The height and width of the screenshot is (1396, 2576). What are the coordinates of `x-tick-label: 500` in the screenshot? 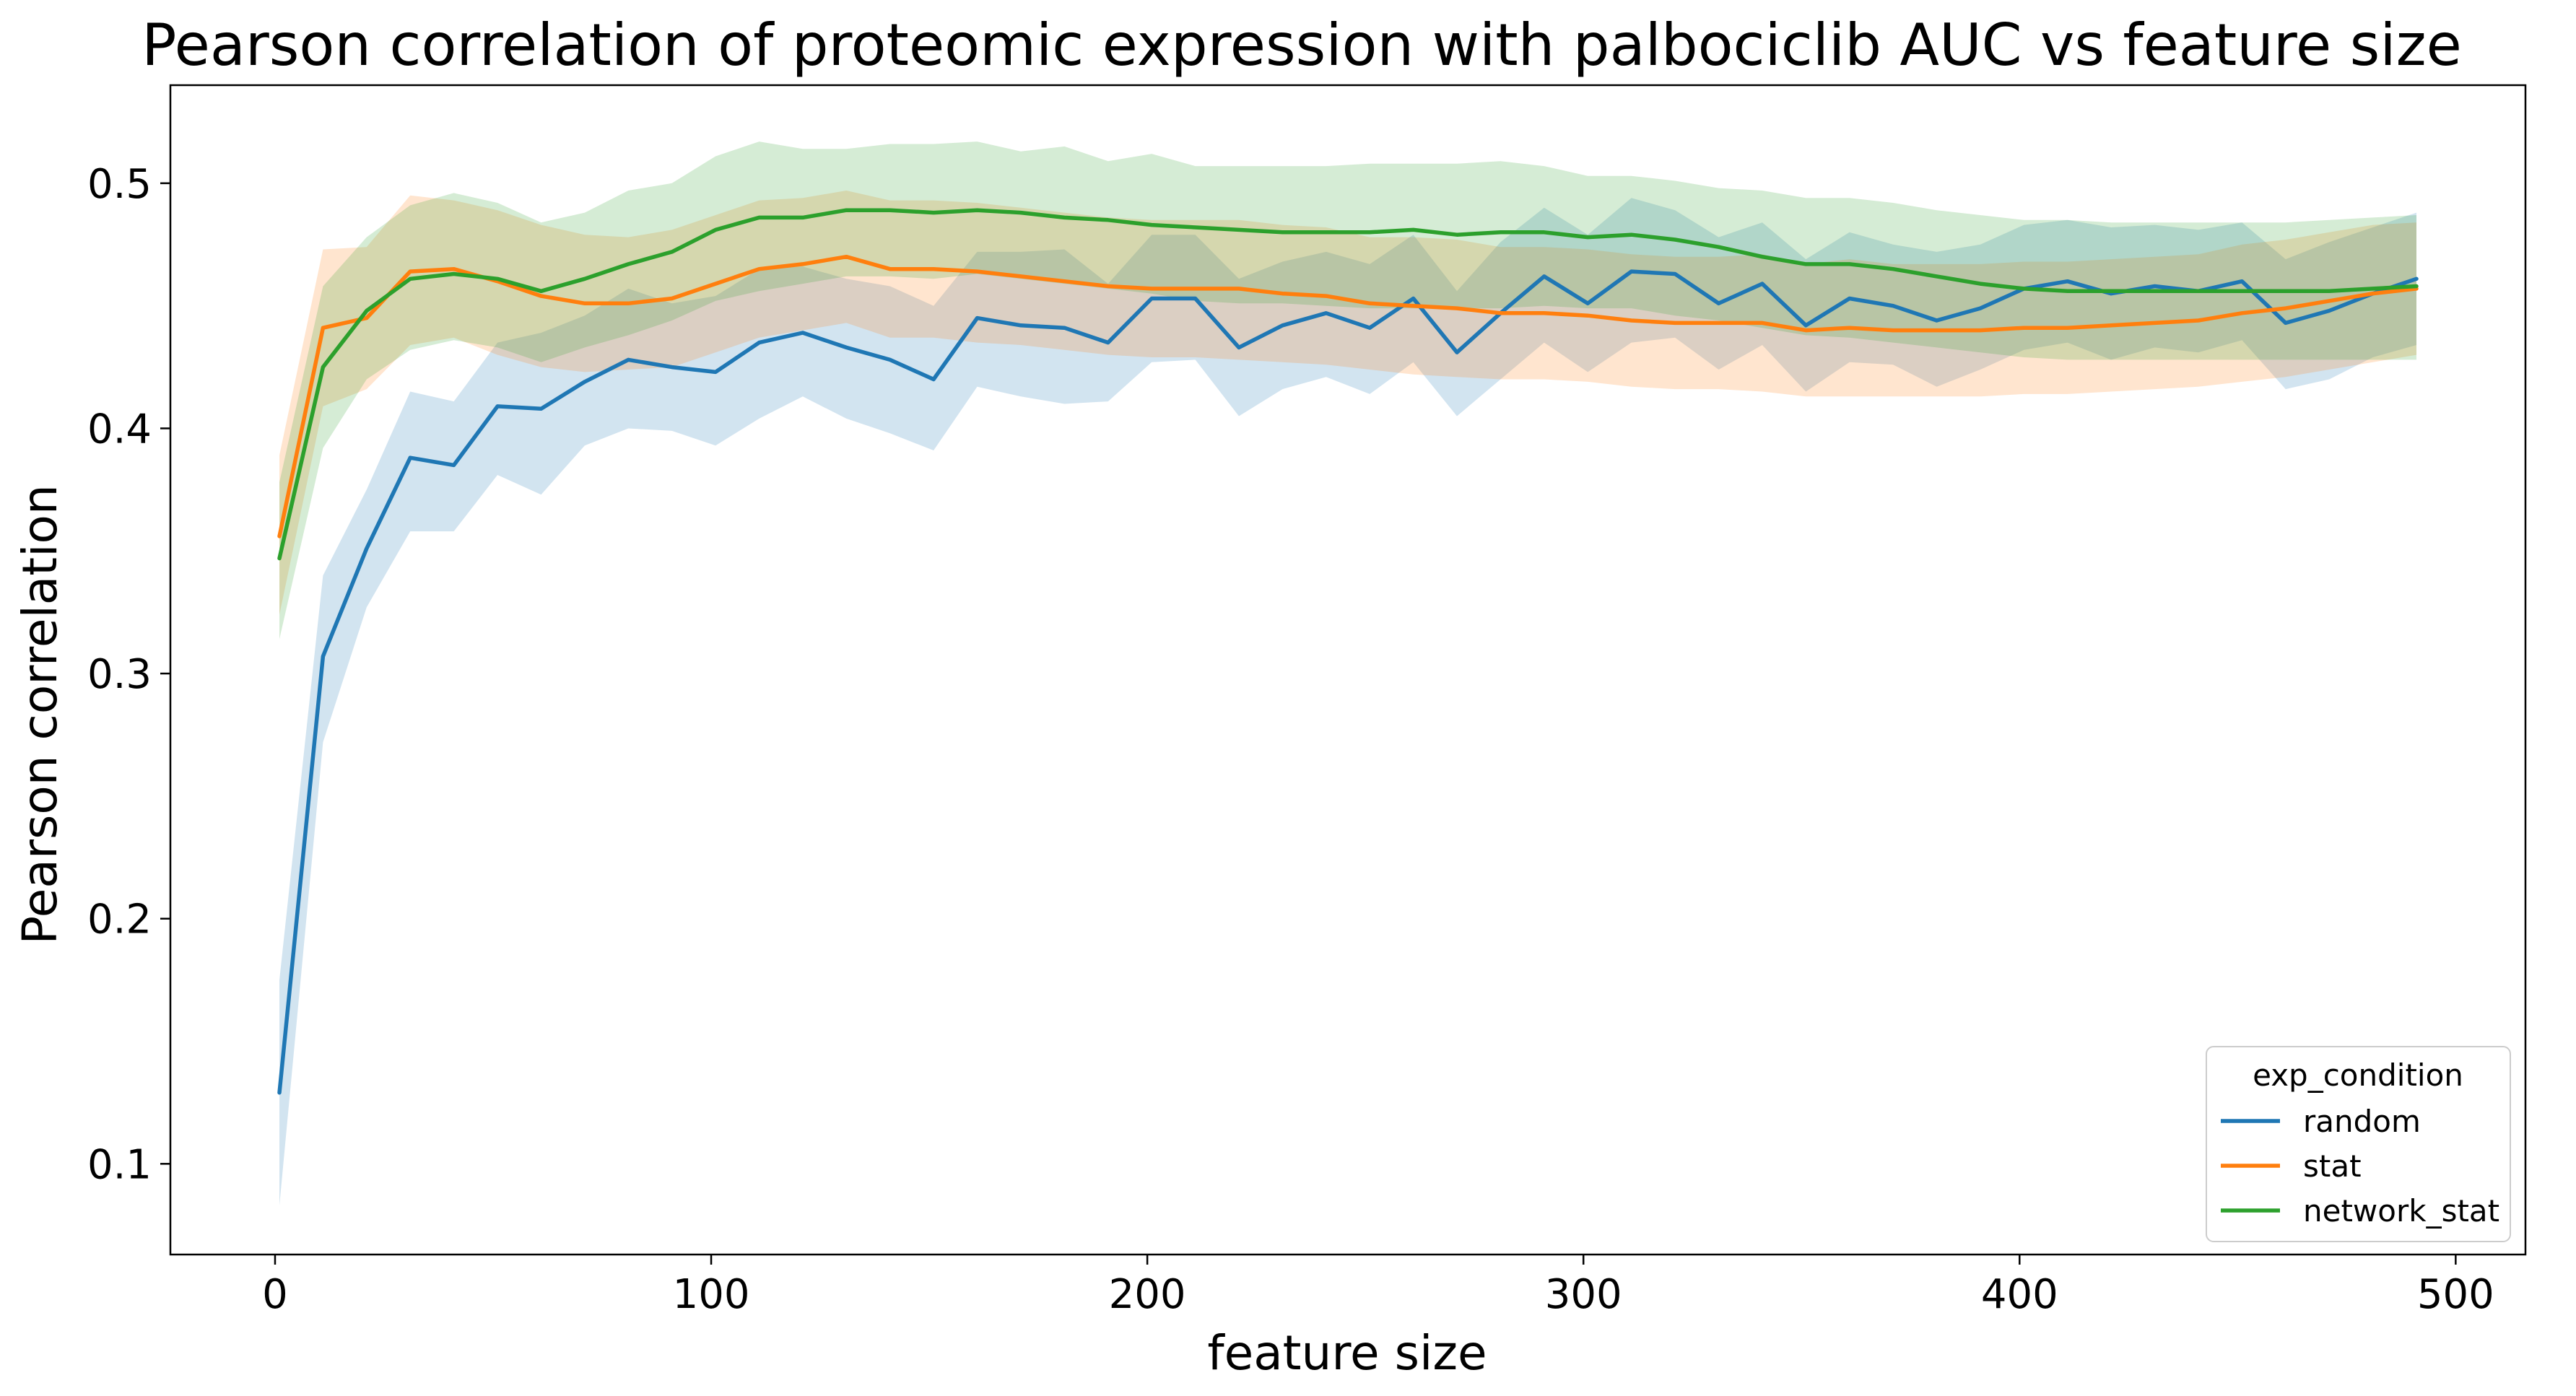 It's located at (2455, 1294).